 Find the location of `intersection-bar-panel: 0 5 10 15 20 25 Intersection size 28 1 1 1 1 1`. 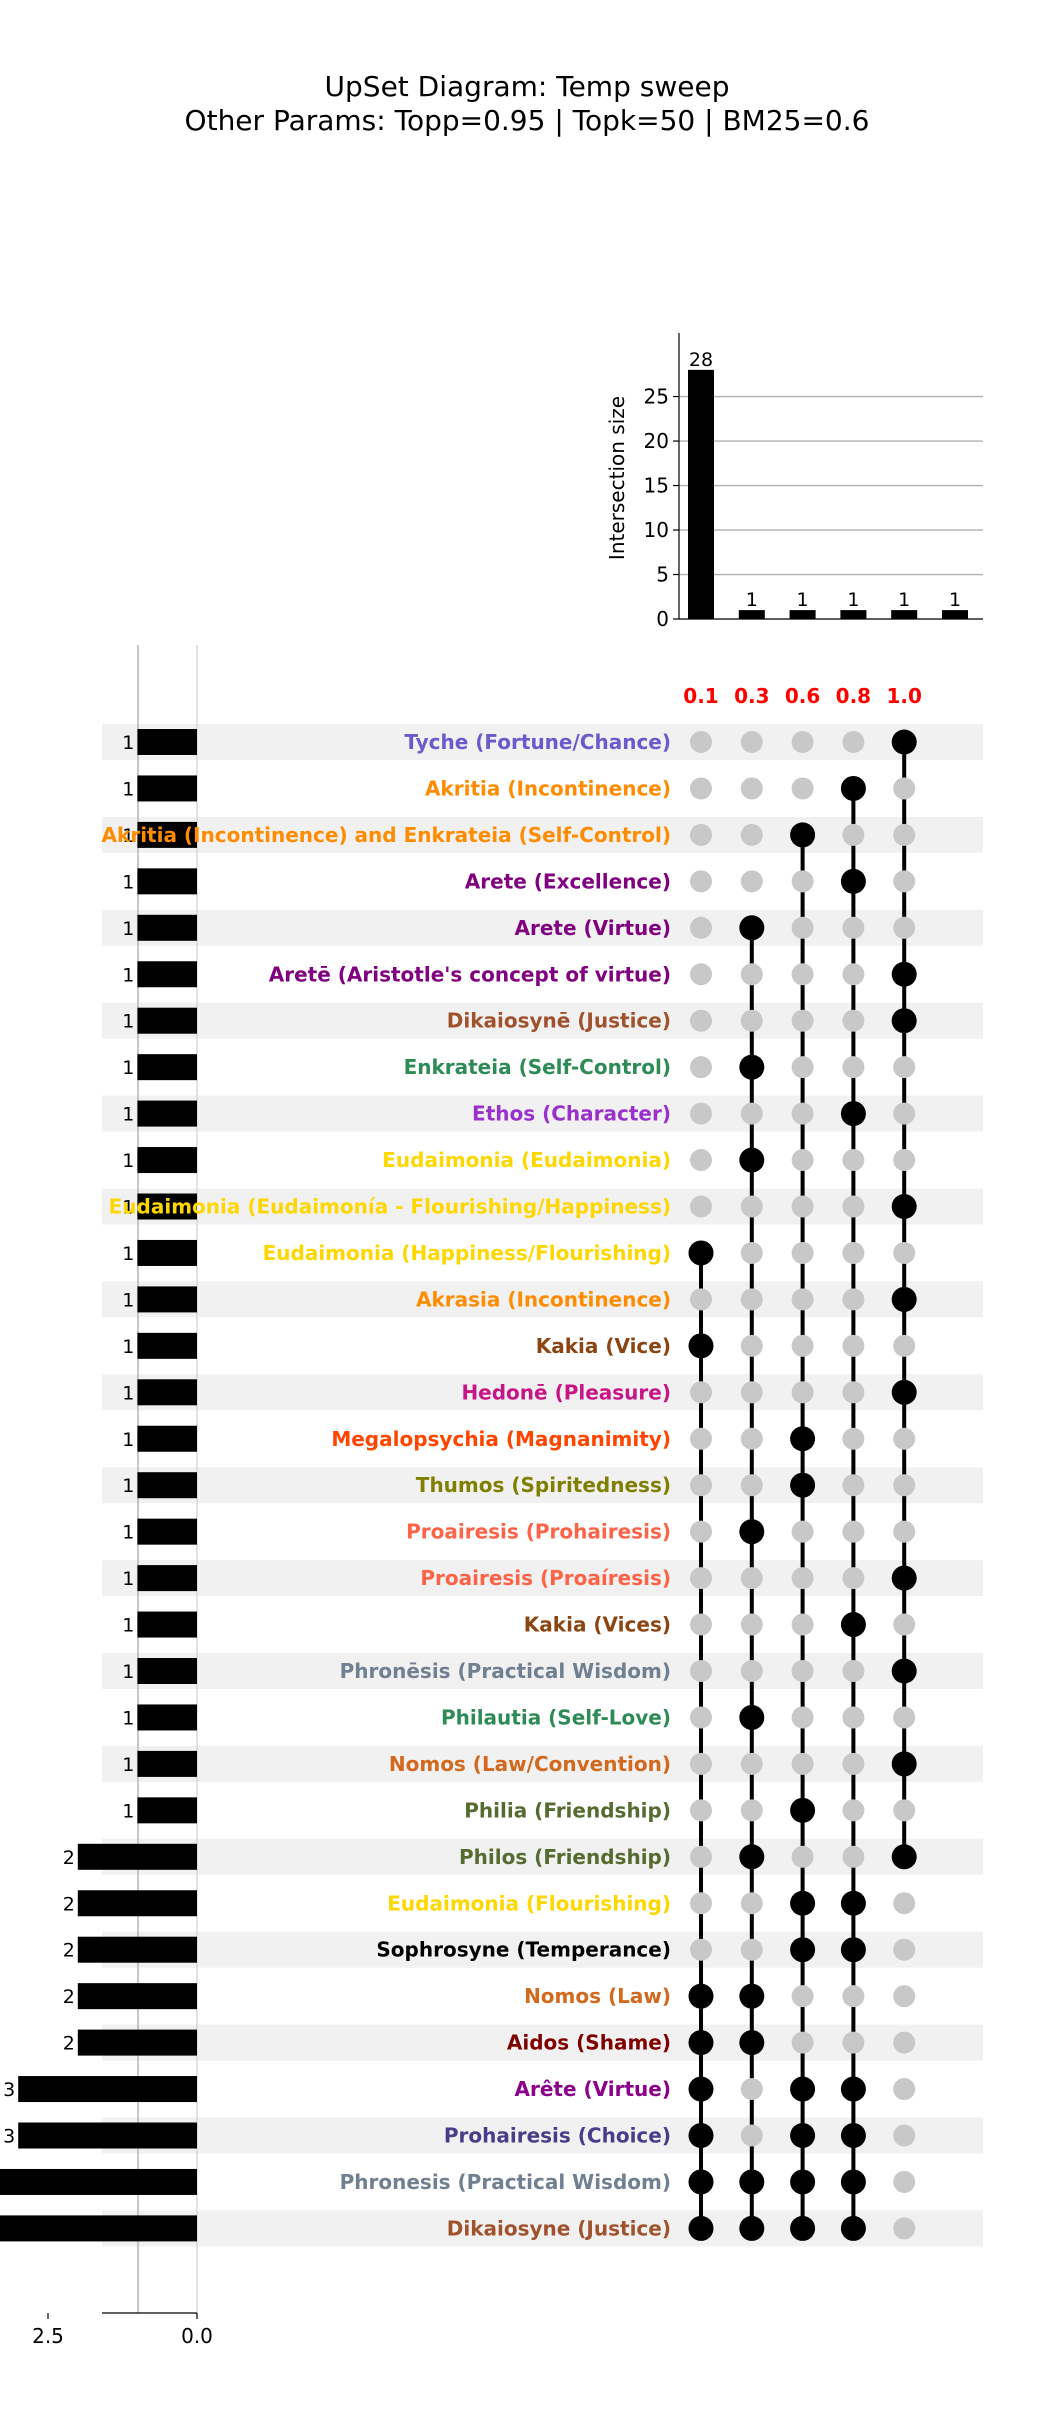

intersection-bar-panel: 0 5 10 15 20 25 Intersection size 28 1 1 1 1 1 is located at coordinates (794, 482).